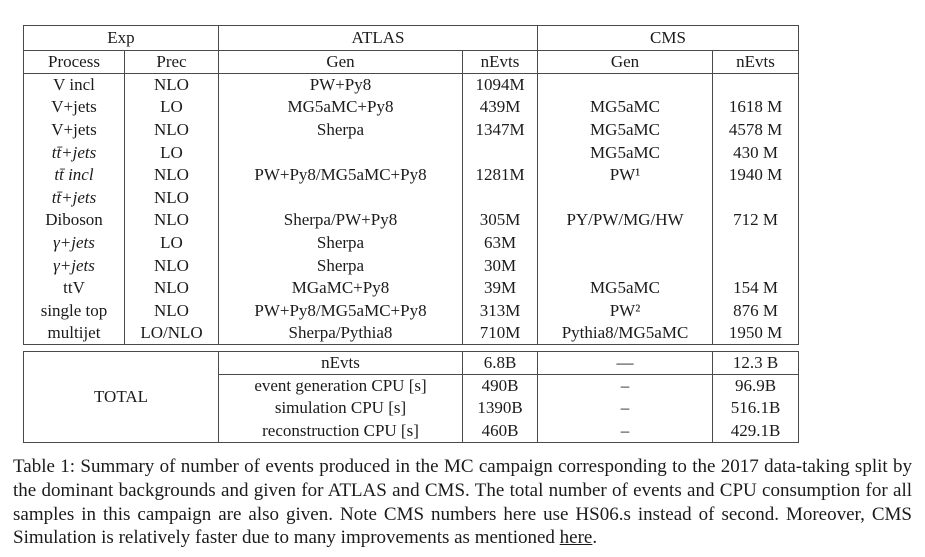 Image resolution: width=925 pixels, height=557 pixels. Describe the element at coordinates (576, 538) in the screenshot. I see `here-link: here` at that location.